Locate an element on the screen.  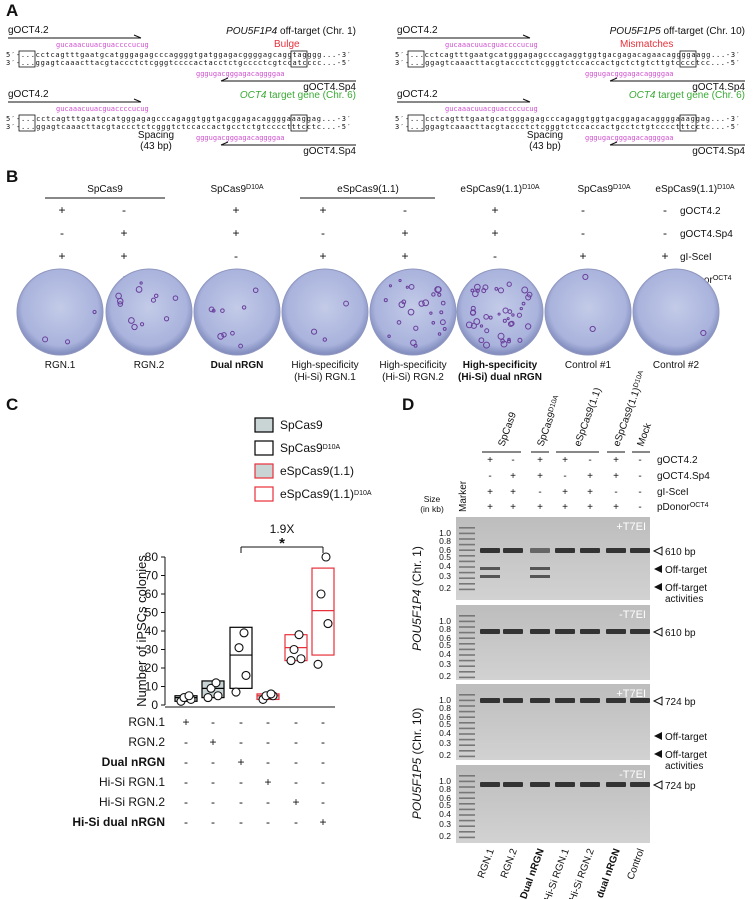
locus-label-part: POU5F1P5 is located at coordinates (417, 789).